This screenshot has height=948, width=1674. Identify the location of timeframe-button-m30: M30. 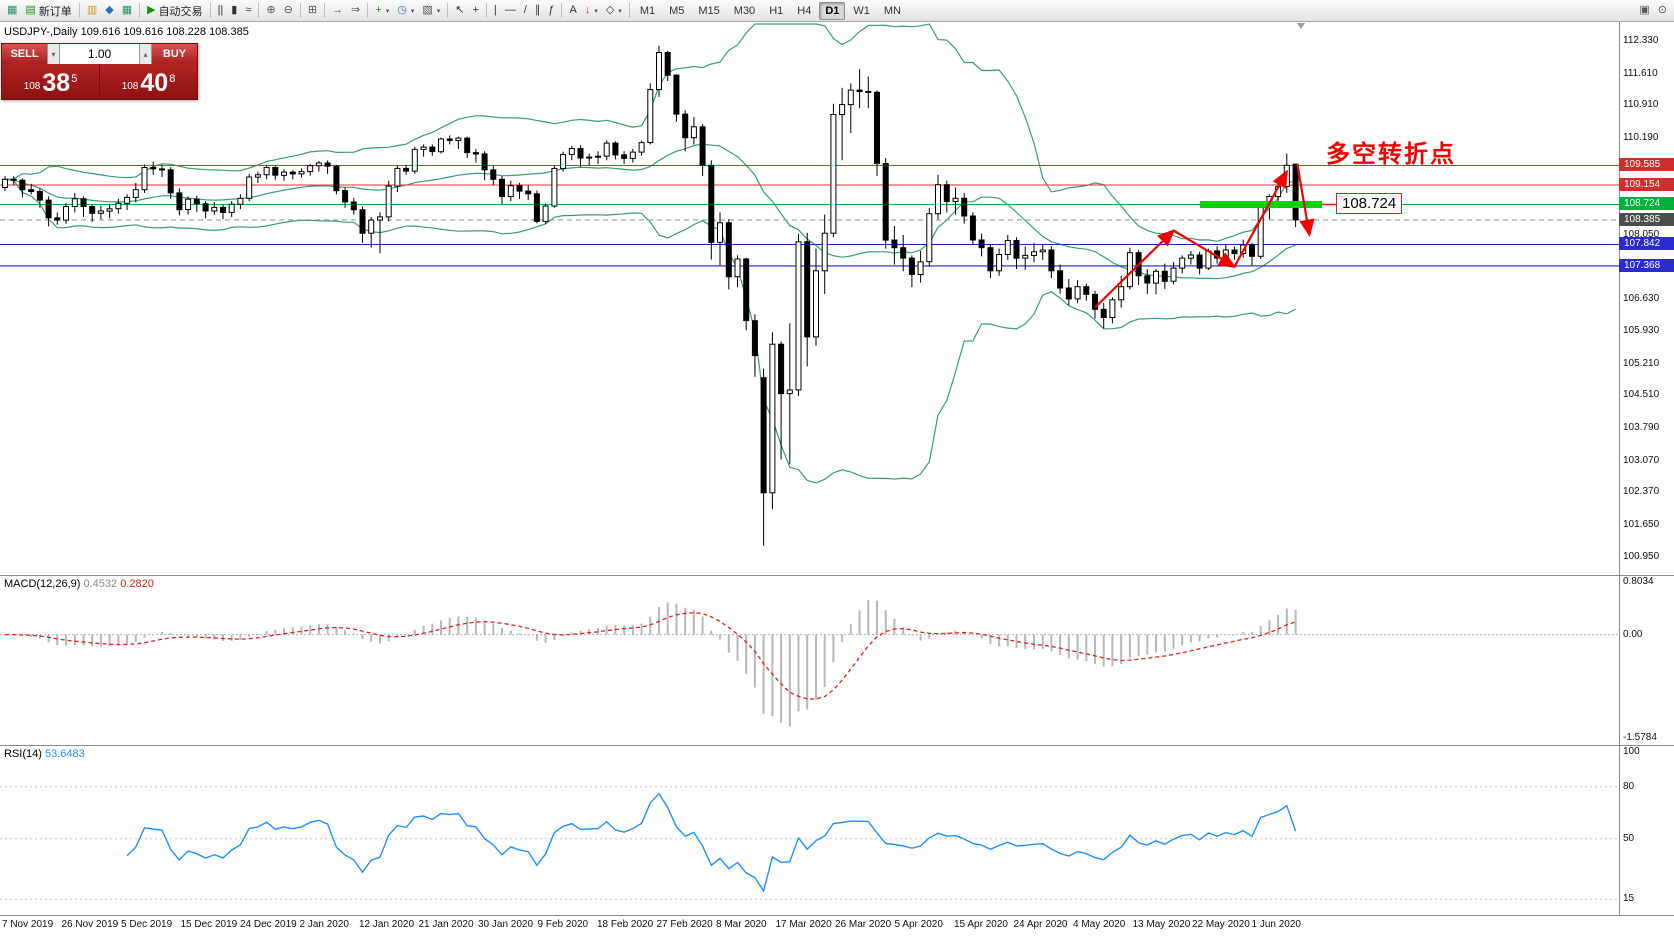
(744, 11).